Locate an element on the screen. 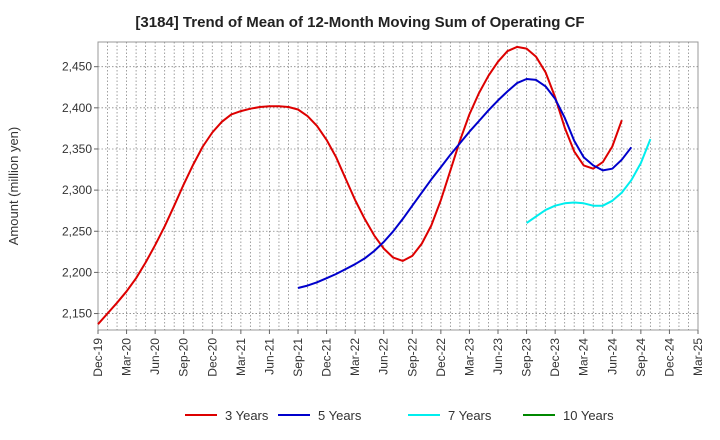 Image resolution: width=720 pixels, height=440 pixels. x-tick-label: Sep-20 is located at coordinates (184, 357).